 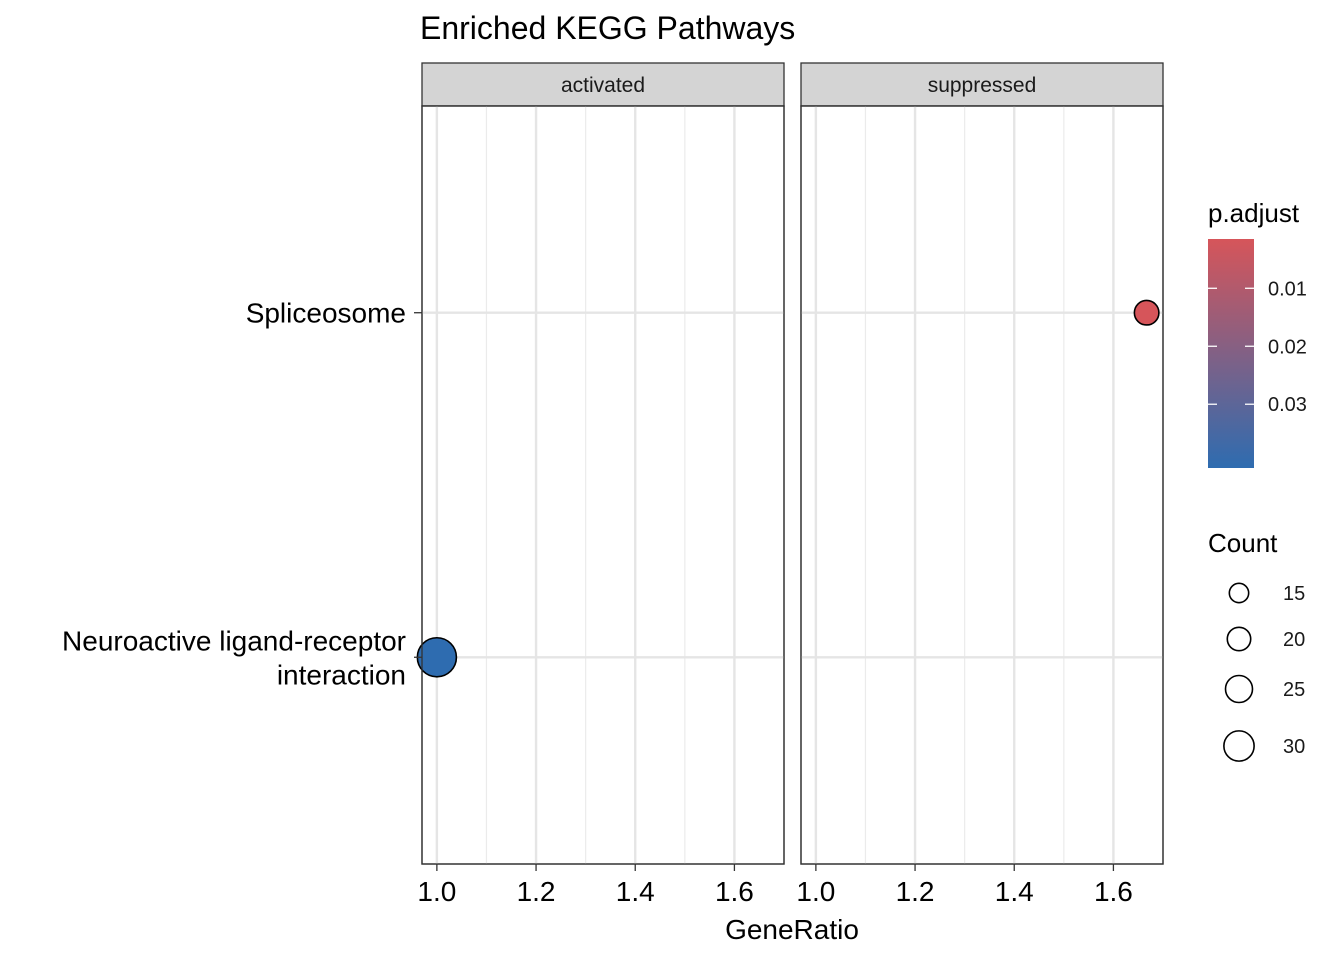 I want to click on p-adjust-colorbar, so click(x=1231, y=353).